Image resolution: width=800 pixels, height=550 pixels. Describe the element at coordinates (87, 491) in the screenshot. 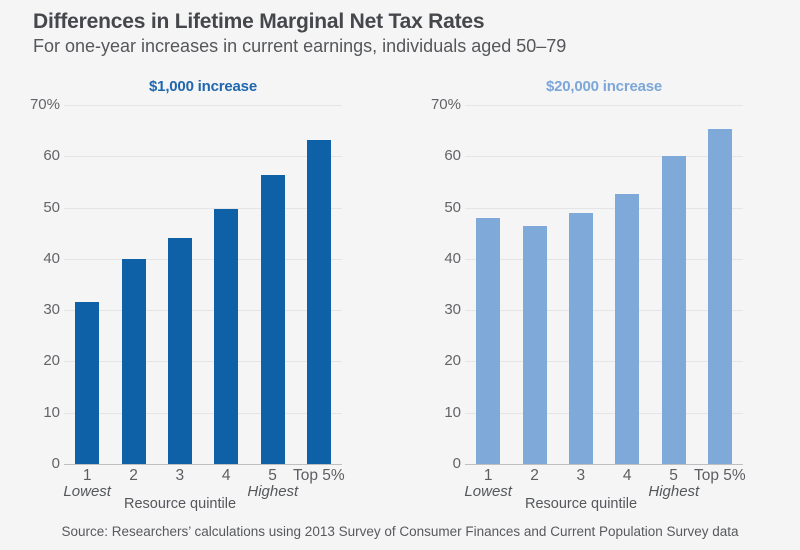

I see `left-lowest-label: Lowest` at that location.